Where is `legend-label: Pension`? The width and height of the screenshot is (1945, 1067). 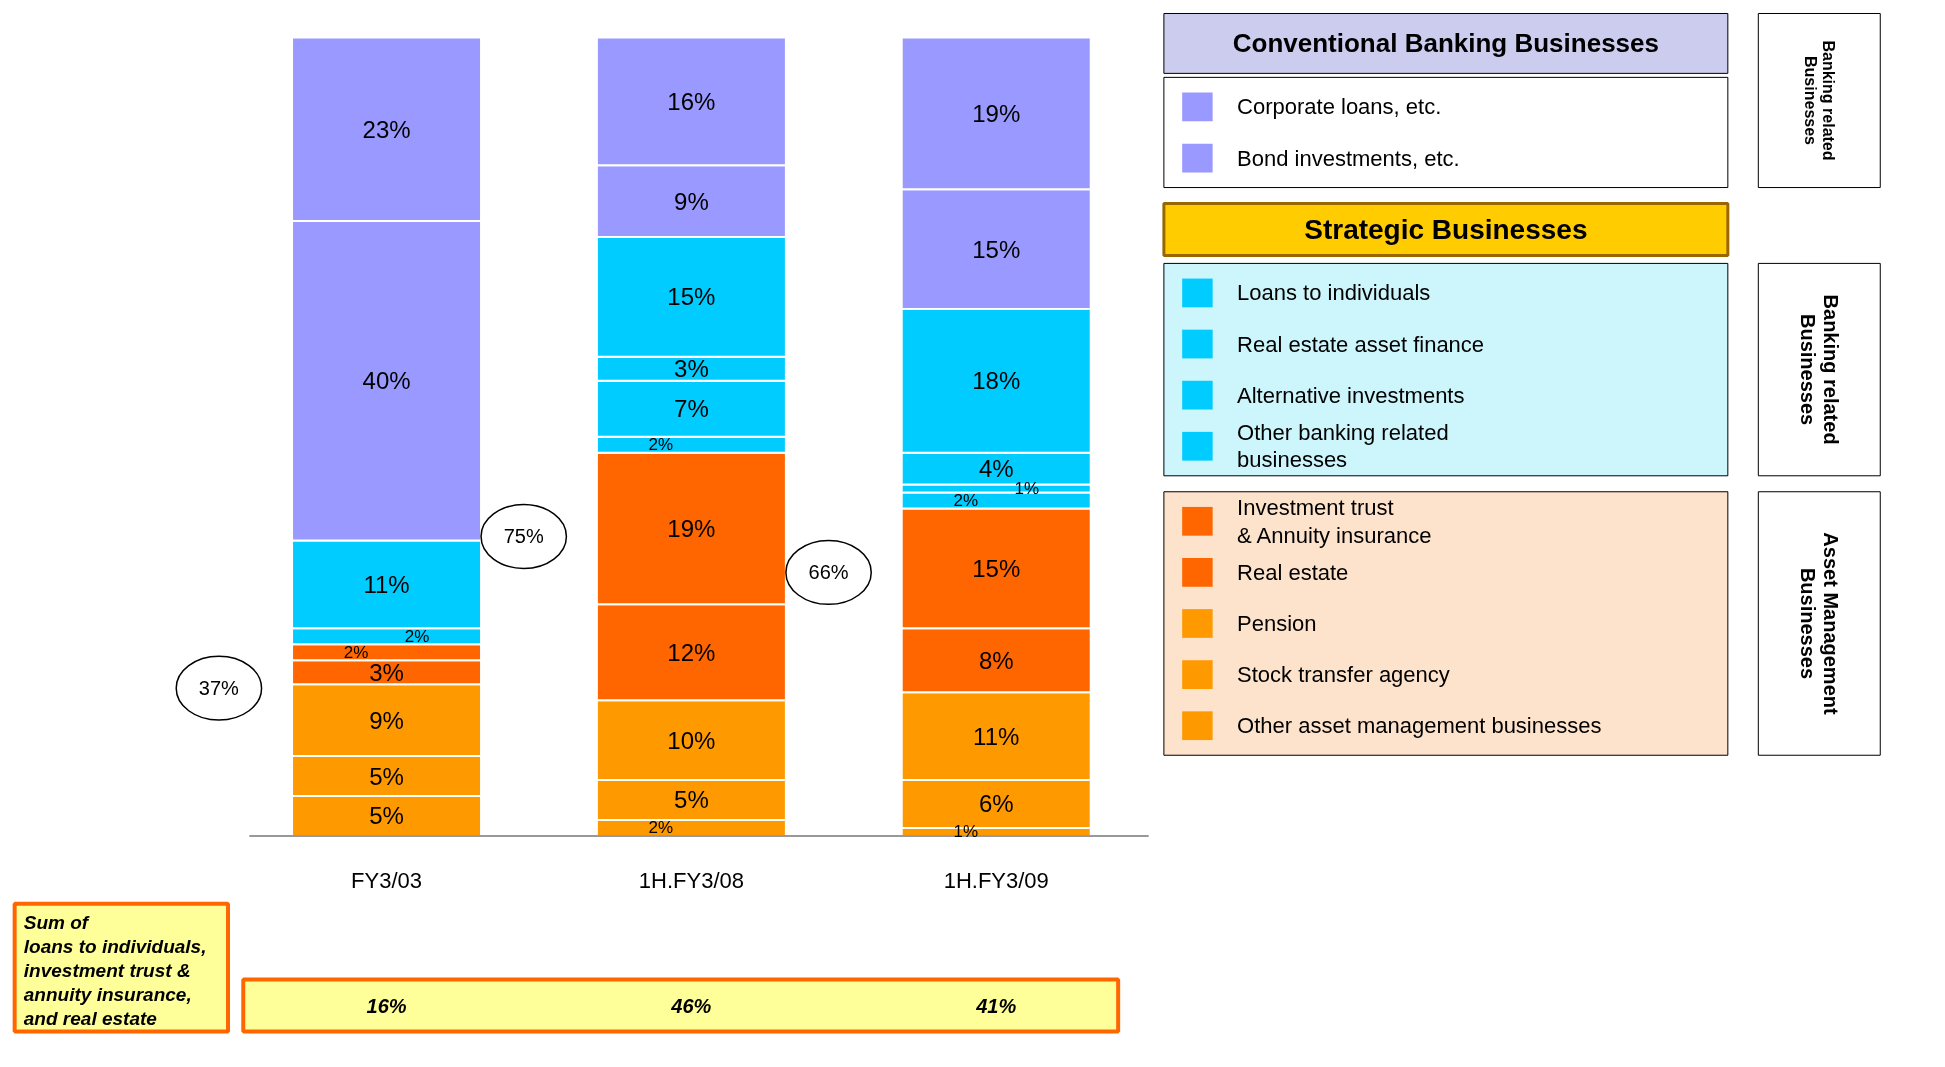 legend-label: Pension is located at coordinates (1277, 623).